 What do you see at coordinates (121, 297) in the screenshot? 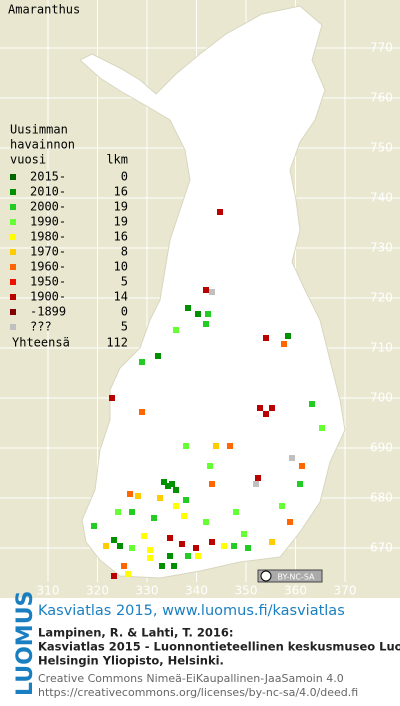
I see `legend-count: 14` at bounding box center [121, 297].